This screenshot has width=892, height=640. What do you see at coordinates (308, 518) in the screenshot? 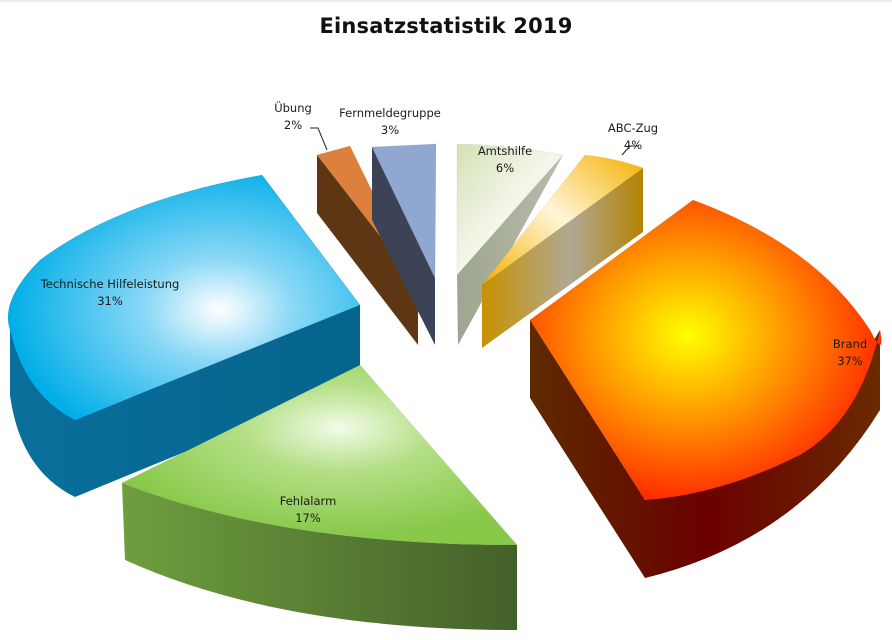
I see `data-label-percent: 17%` at bounding box center [308, 518].